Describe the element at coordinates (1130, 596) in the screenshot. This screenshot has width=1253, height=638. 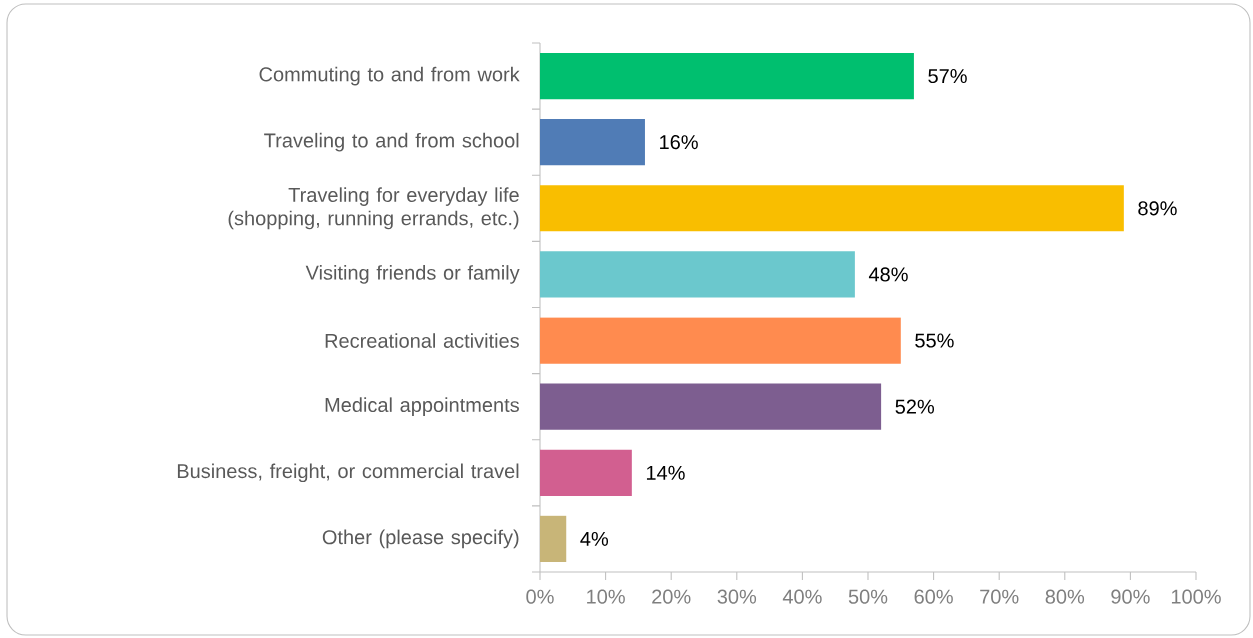
I see `x-tick-label: 90%` at that location.